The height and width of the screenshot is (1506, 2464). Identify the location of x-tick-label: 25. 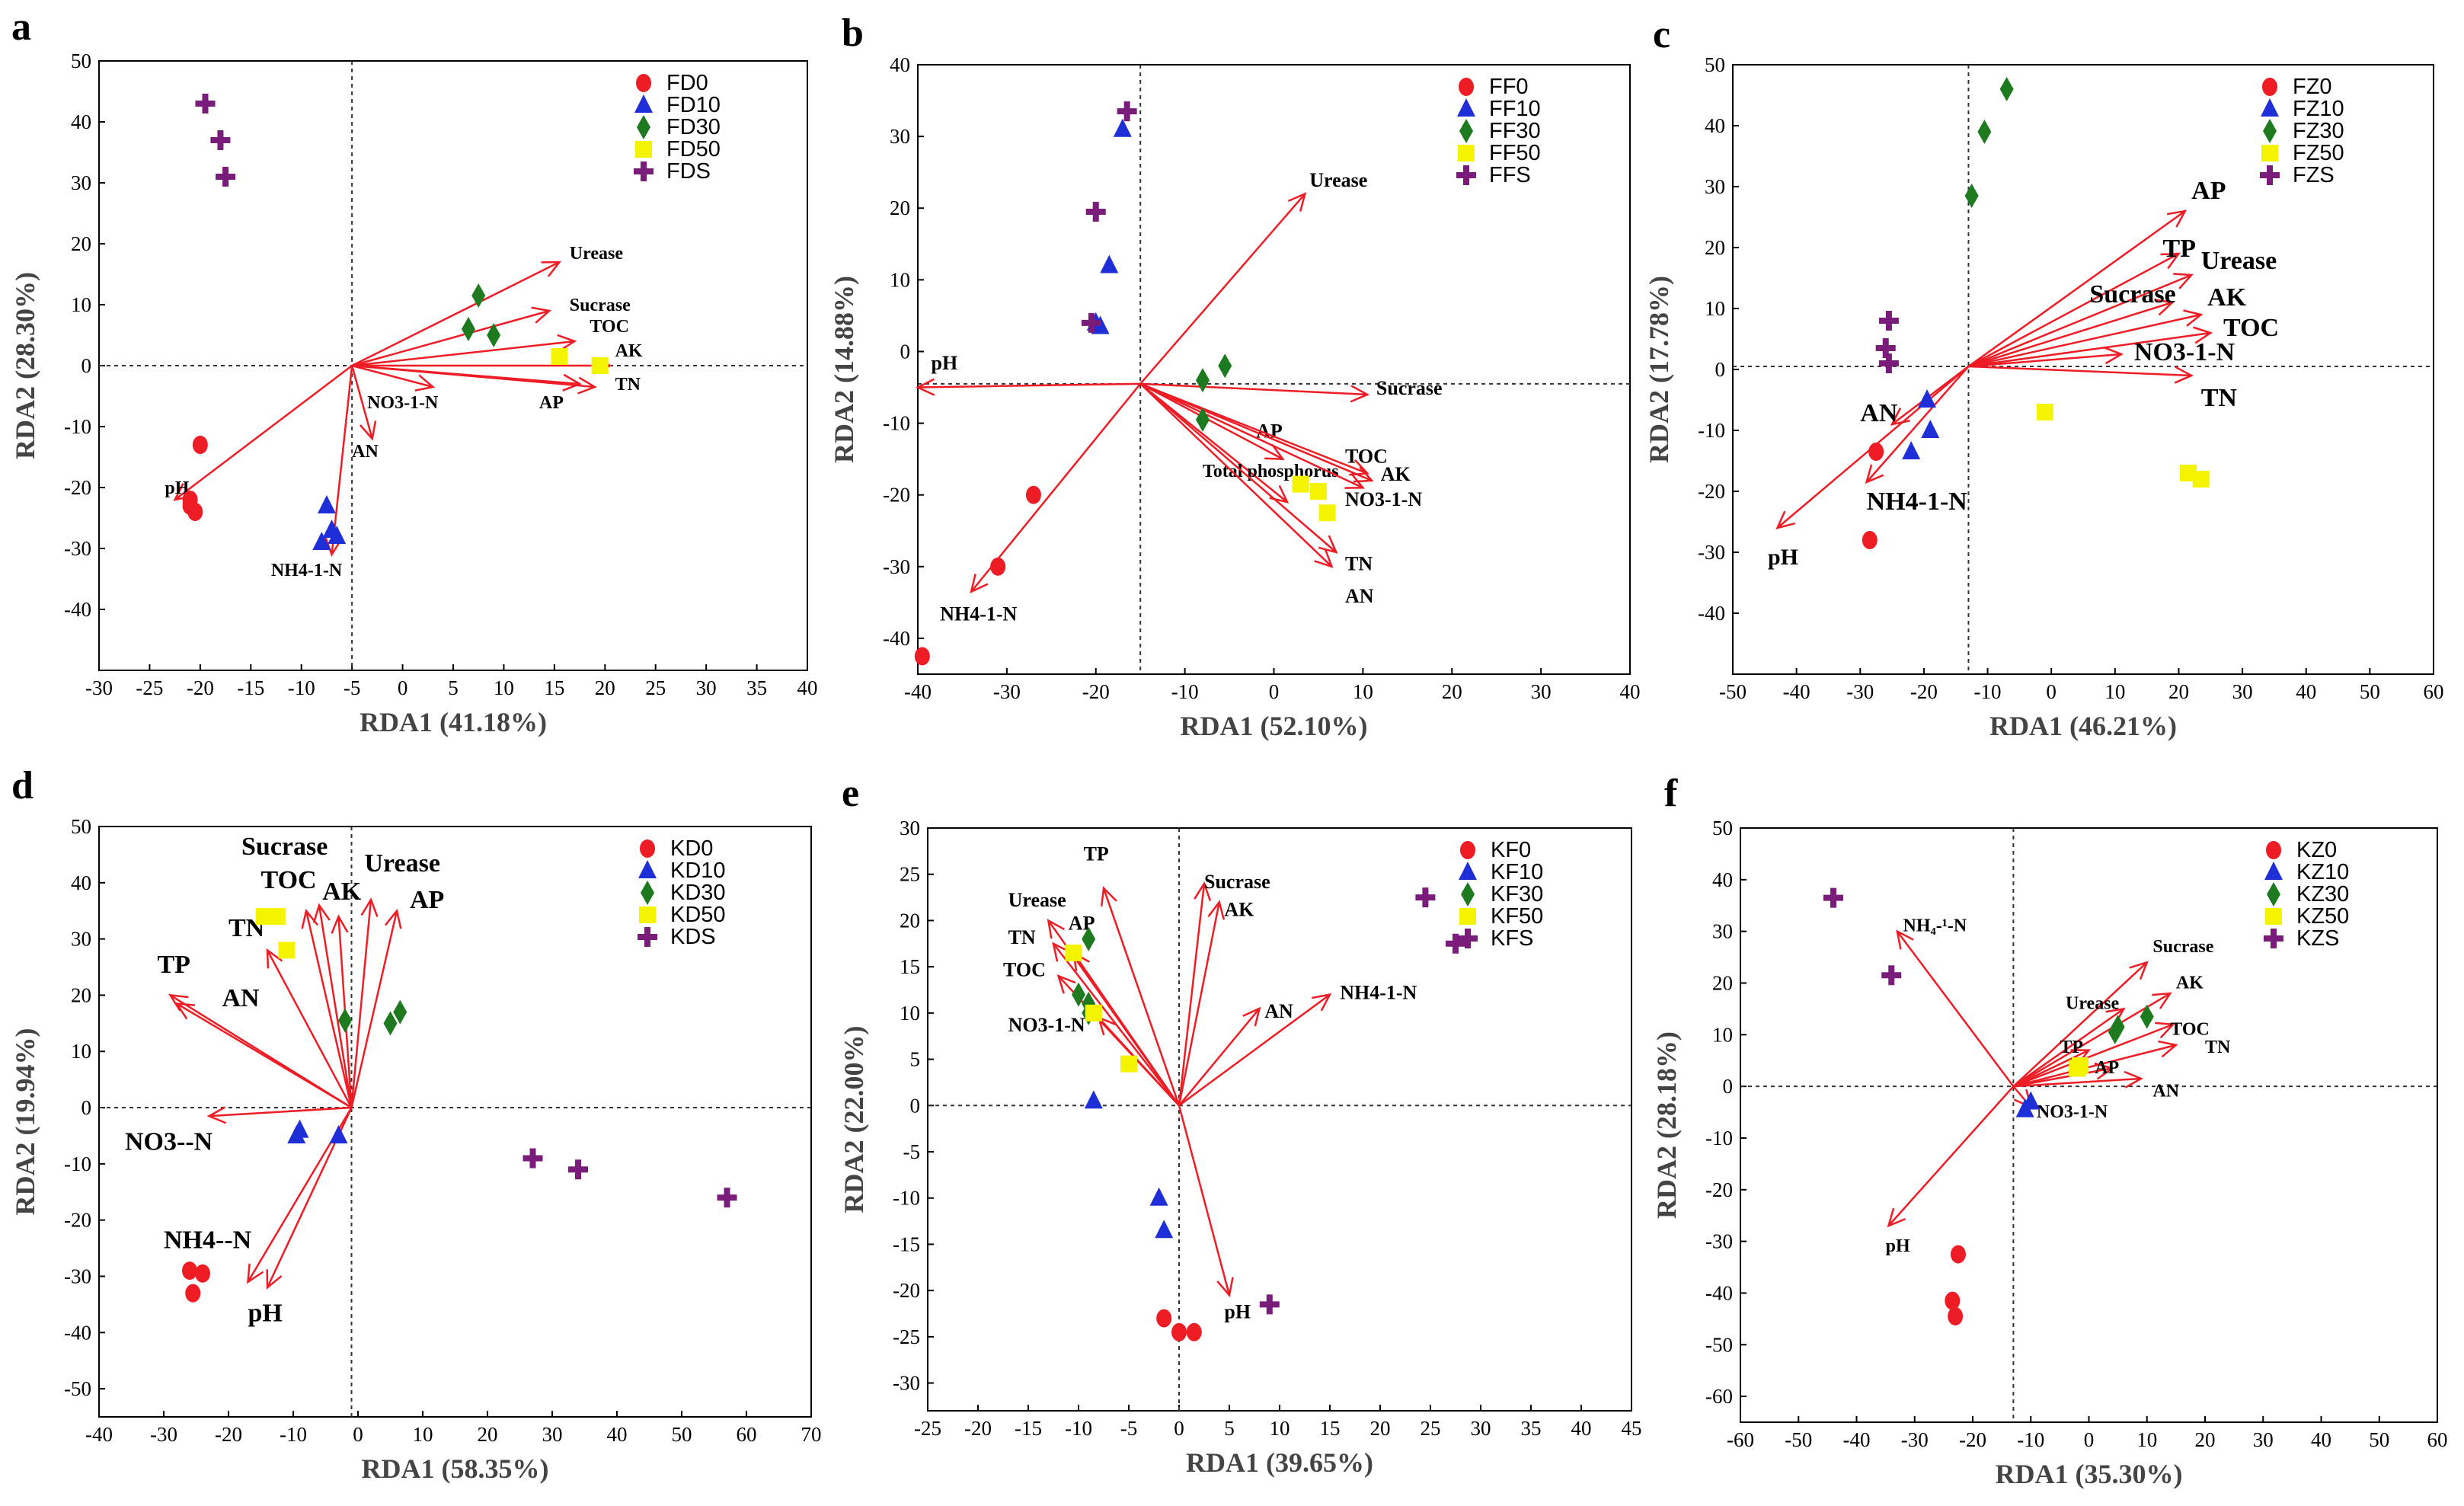
(1431, 1428).